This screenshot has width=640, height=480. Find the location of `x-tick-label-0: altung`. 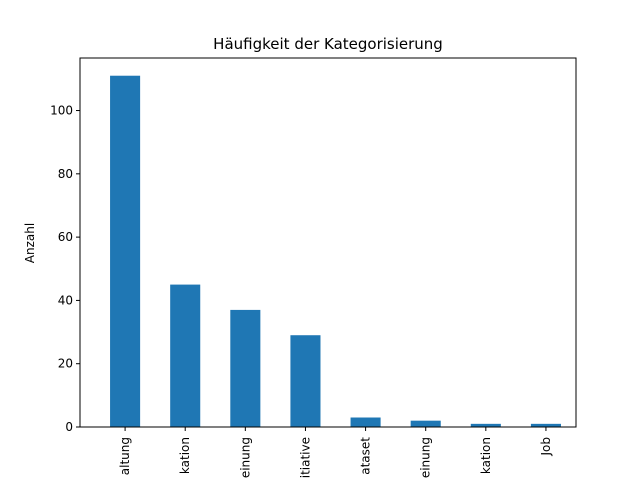

x-tick-label-0: altung is located at coordinates (125, 456).